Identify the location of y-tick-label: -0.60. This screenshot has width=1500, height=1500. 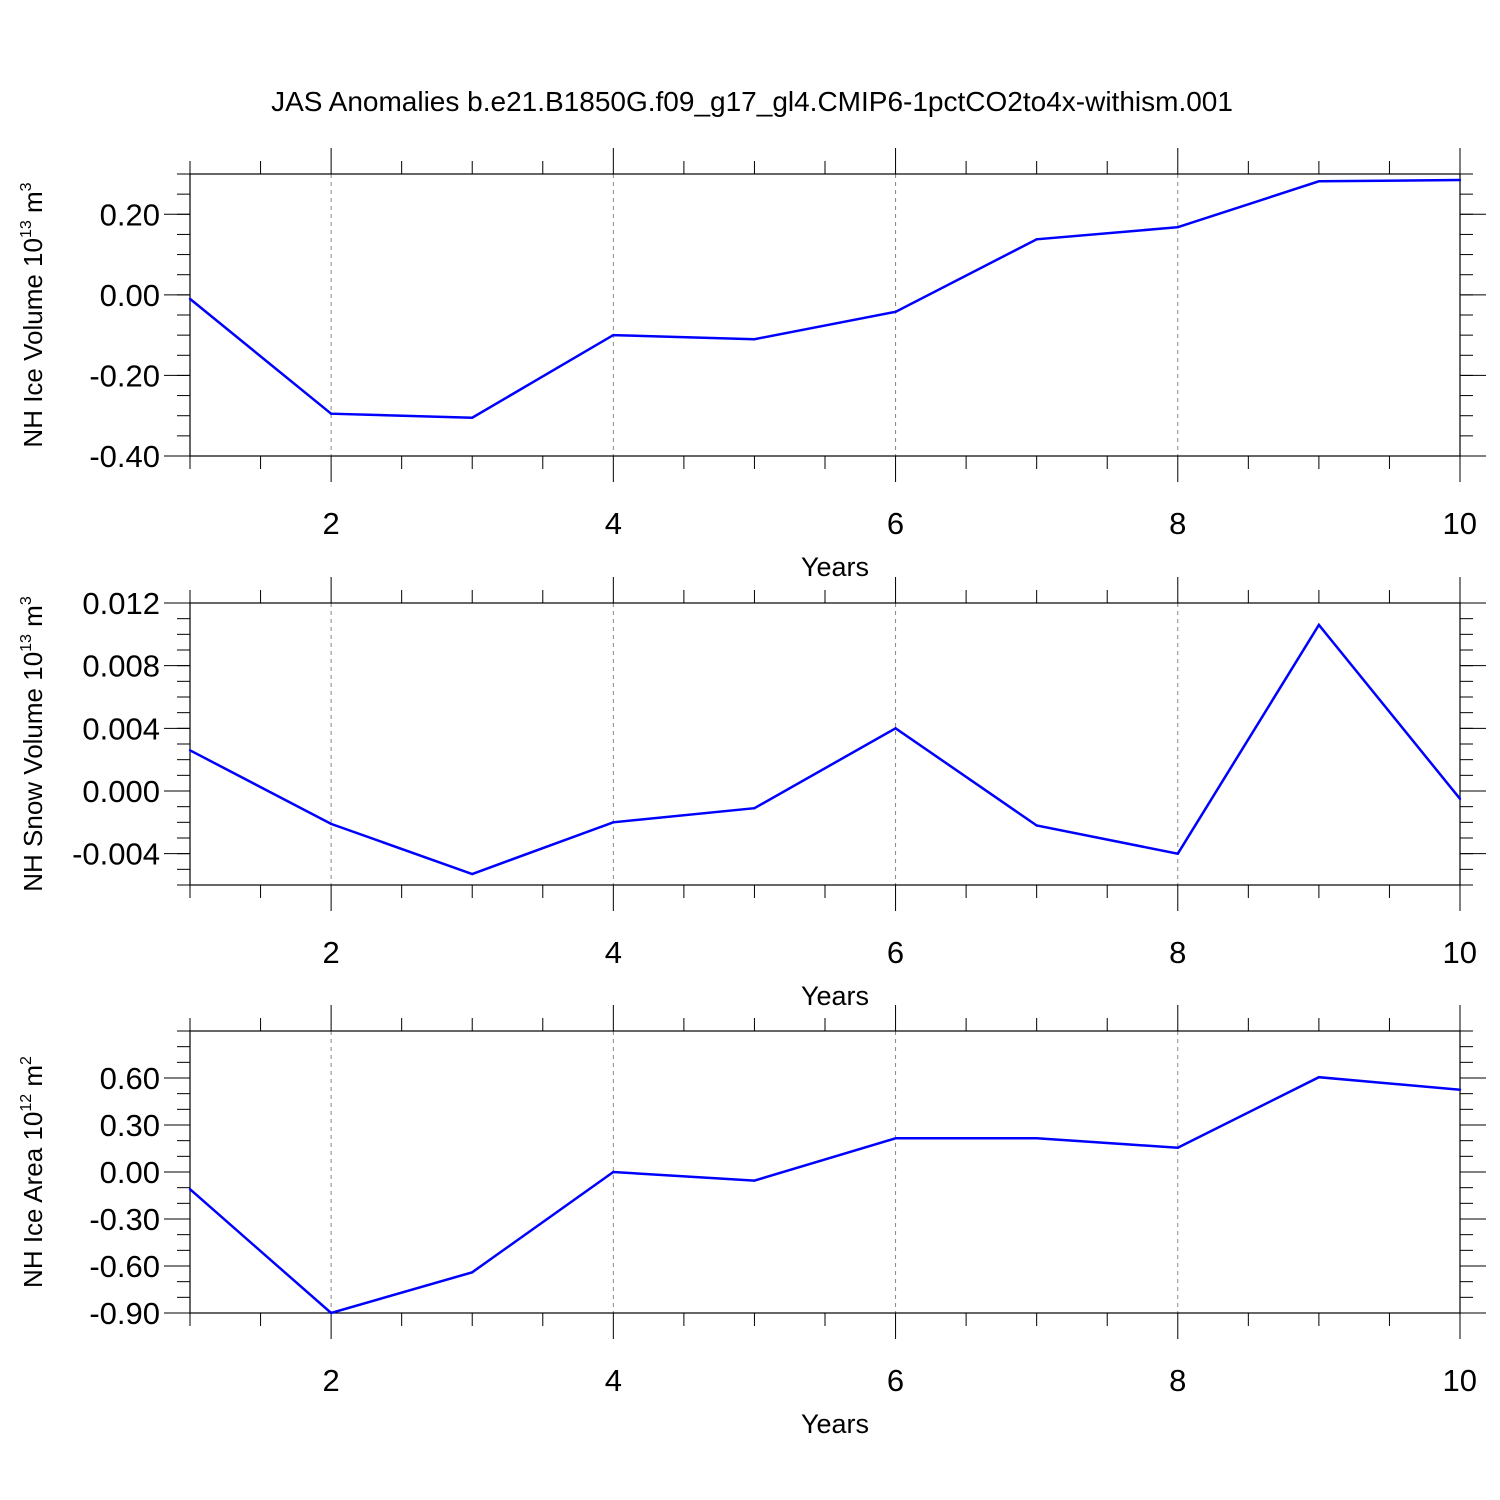
(124, 1266).